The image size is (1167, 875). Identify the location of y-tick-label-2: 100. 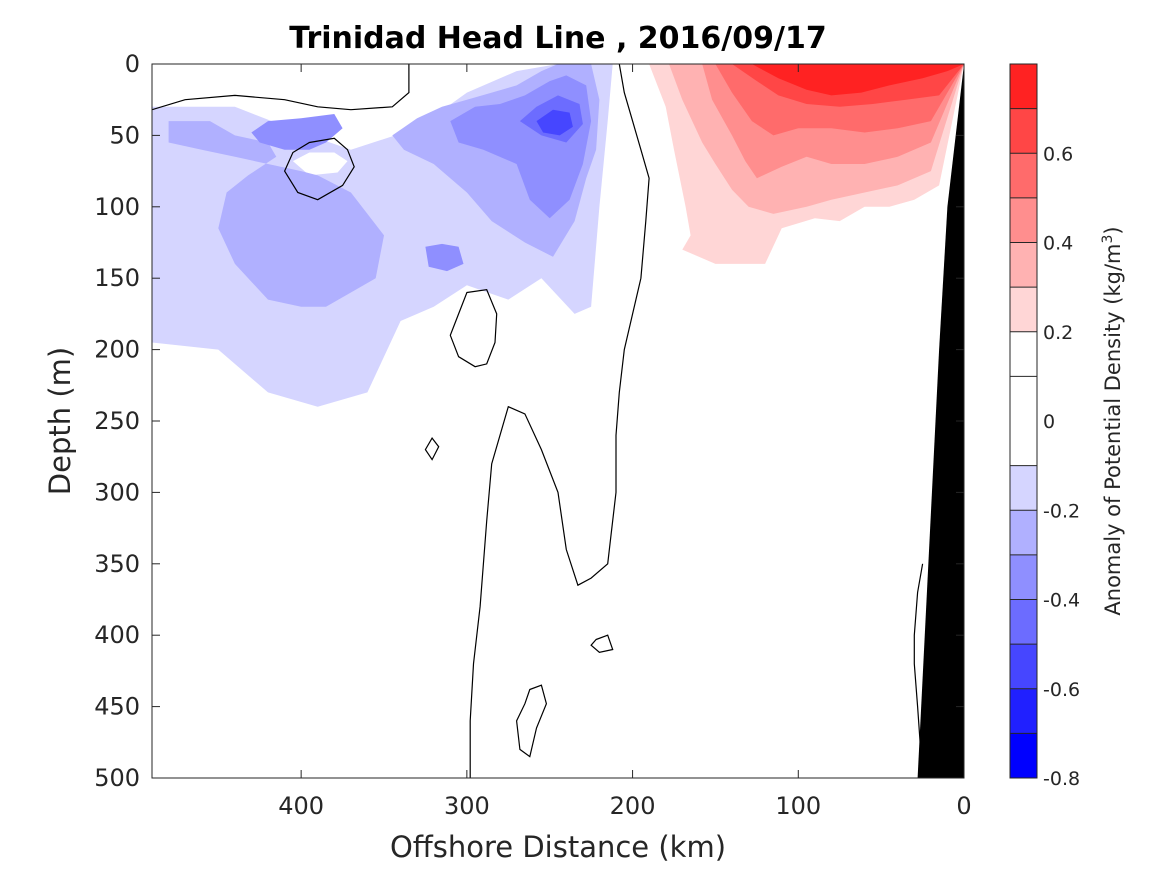
(117, 207).